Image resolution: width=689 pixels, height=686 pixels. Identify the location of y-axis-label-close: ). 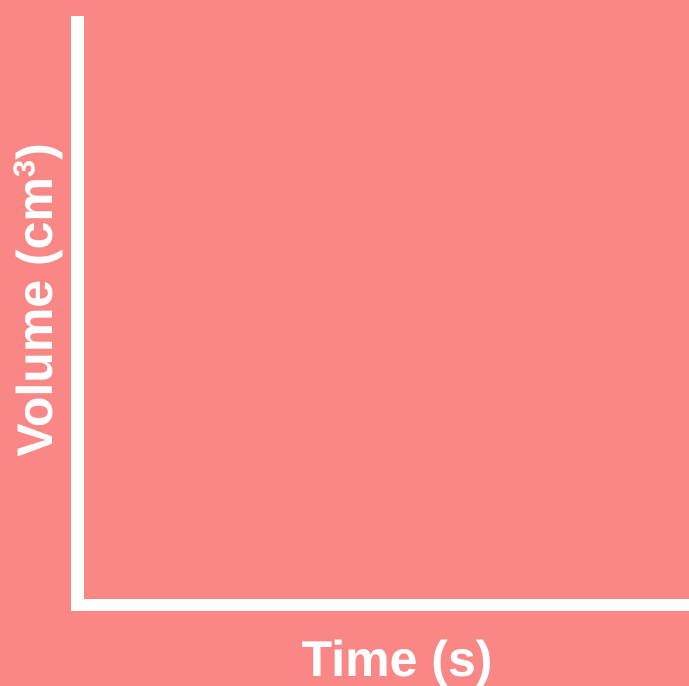
(35, 151).